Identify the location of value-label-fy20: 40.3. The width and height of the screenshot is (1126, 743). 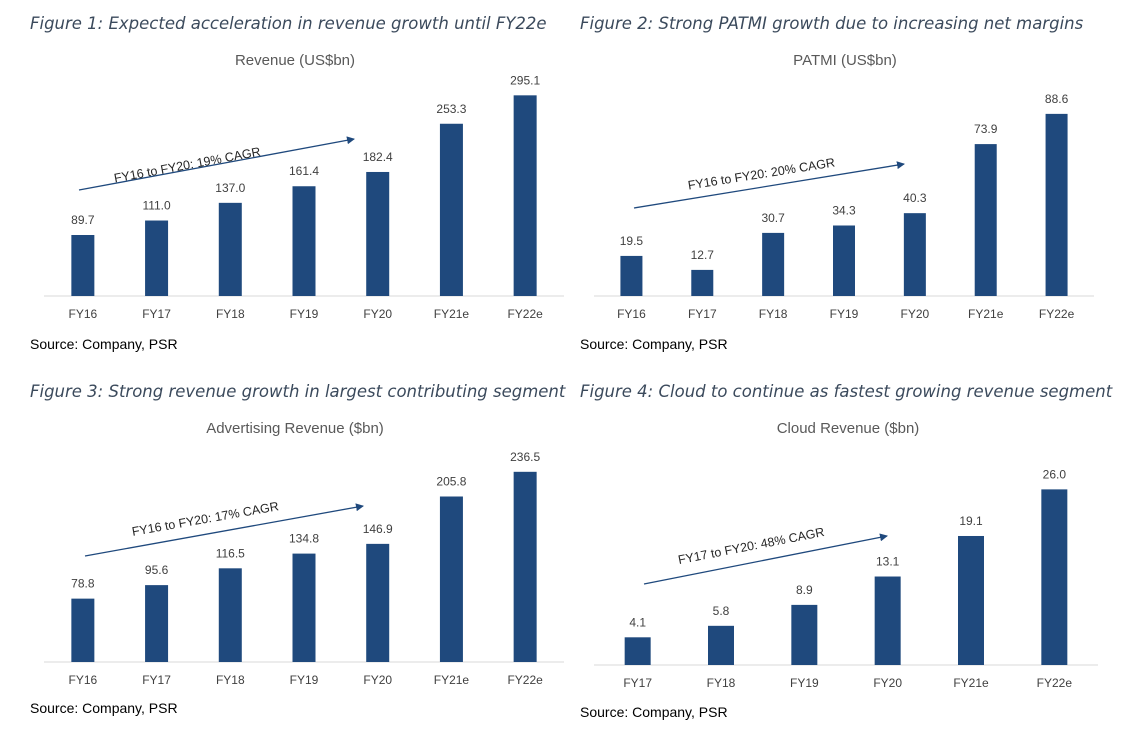
(915, 198).